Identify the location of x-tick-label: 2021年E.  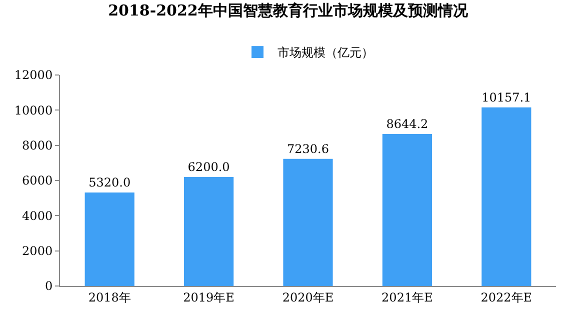
(407, 297).